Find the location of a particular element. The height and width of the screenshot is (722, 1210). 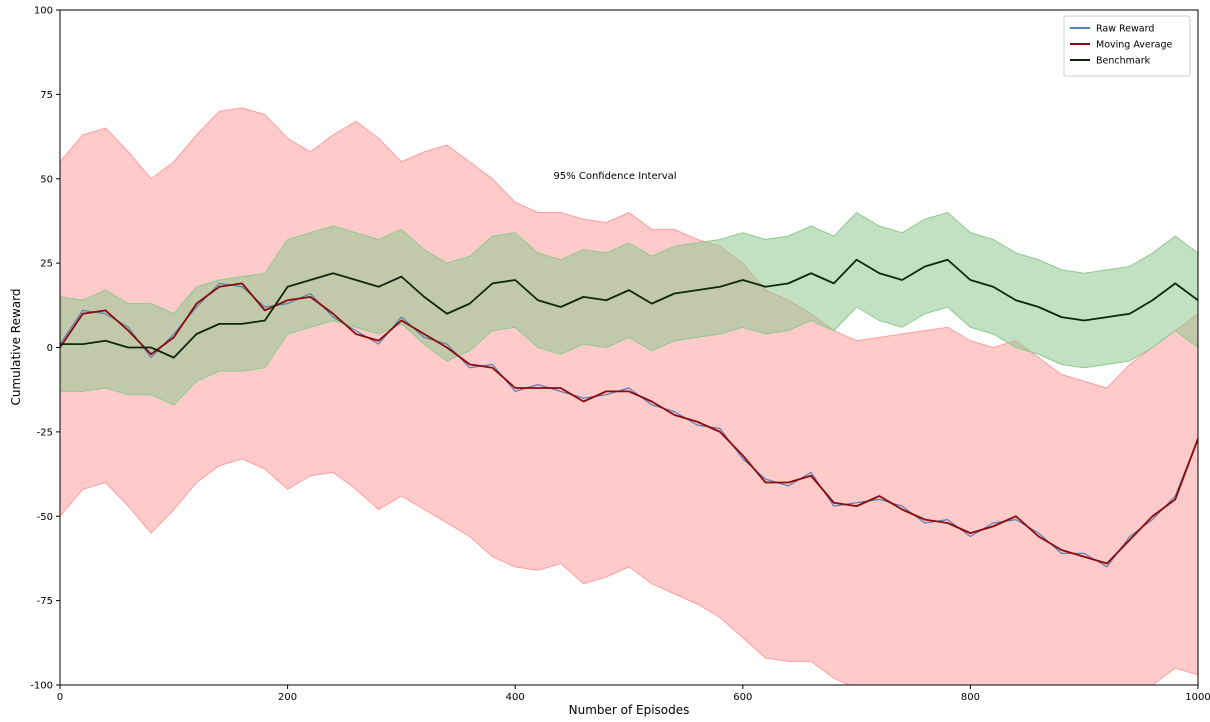

x-tick-label: 1000 is located at coordinates (1197, 697).